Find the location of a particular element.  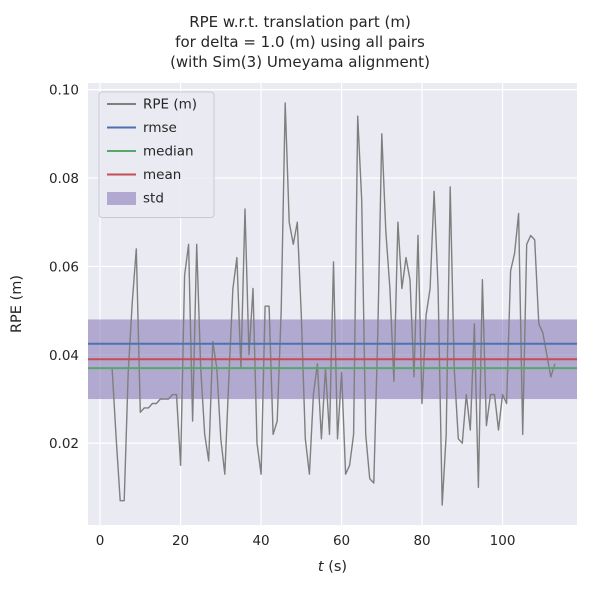

legend-box is located at coordinates (156, 154).